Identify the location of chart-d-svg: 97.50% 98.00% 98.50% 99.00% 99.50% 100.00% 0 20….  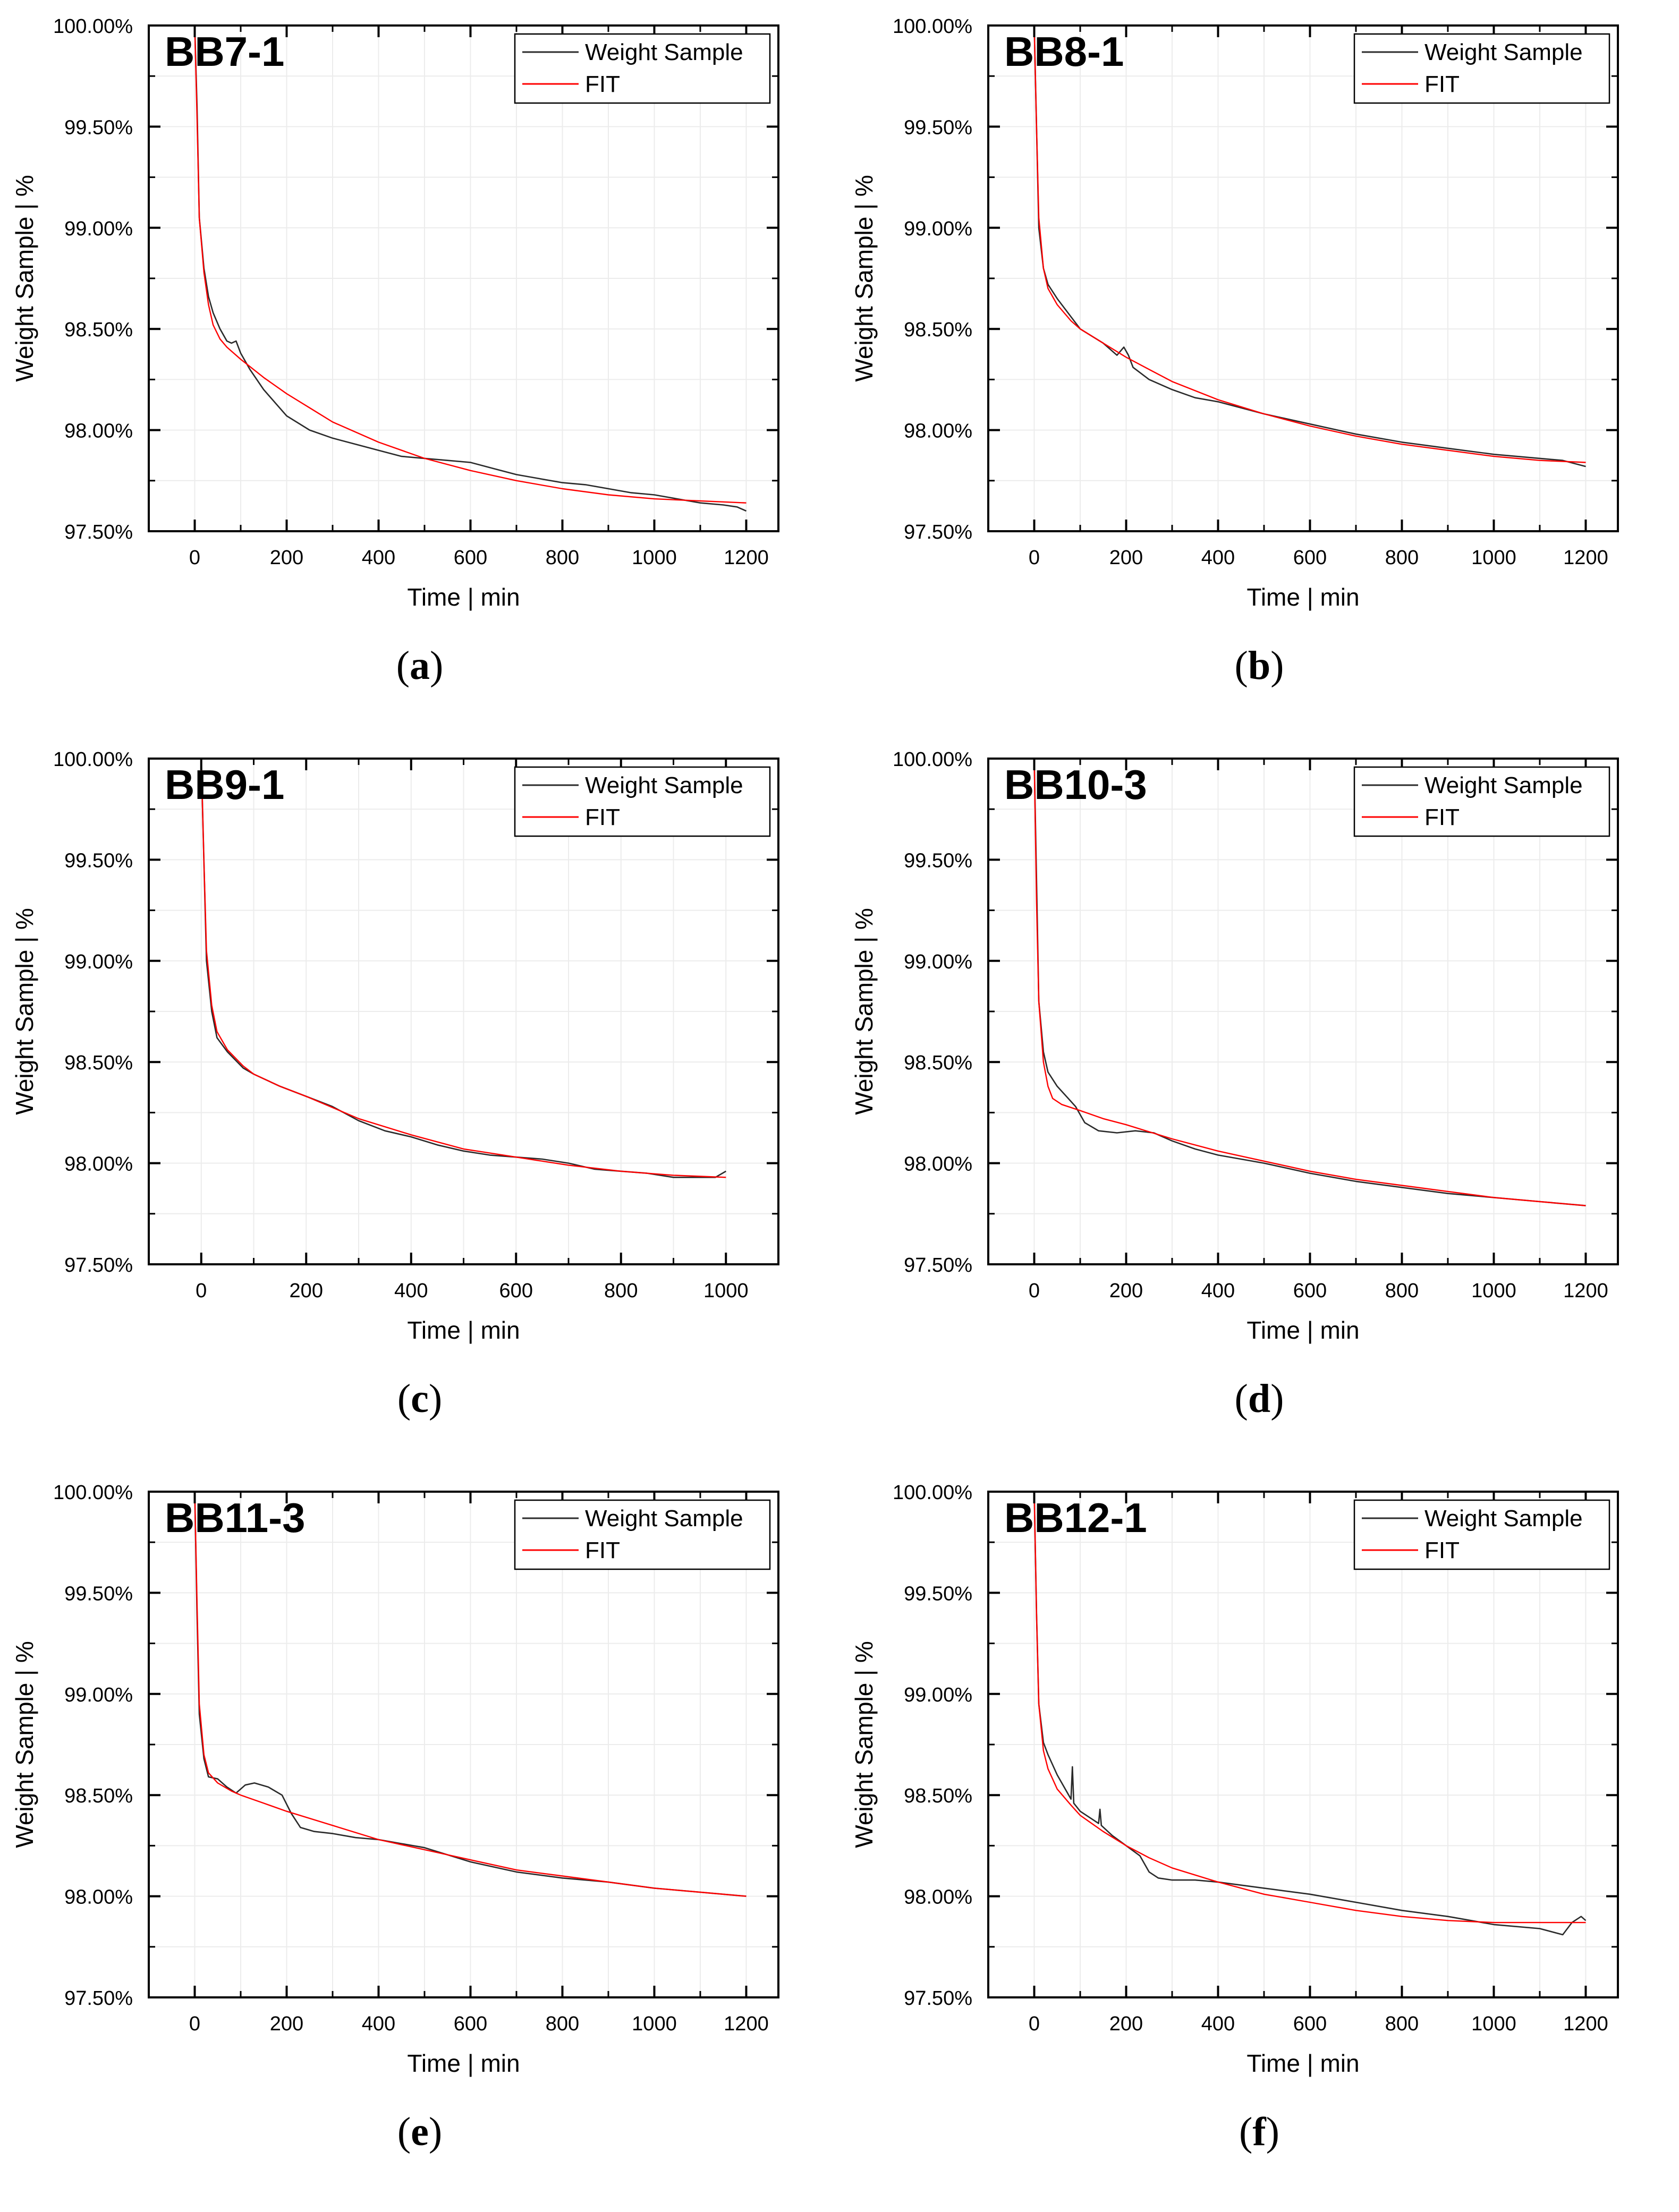
(1234, 1046).